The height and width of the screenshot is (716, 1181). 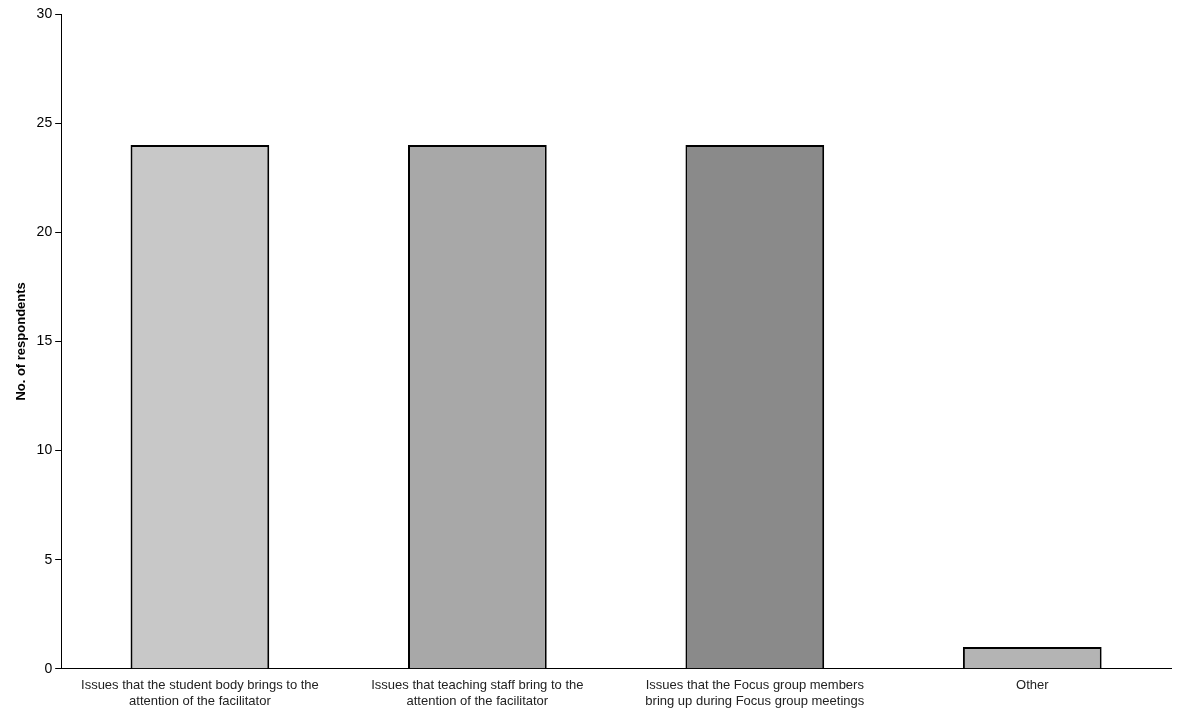 I want to click on x-tick-label: Issues that the Focus group members bring up during Focus group meetings, so click(x=755, y=692).